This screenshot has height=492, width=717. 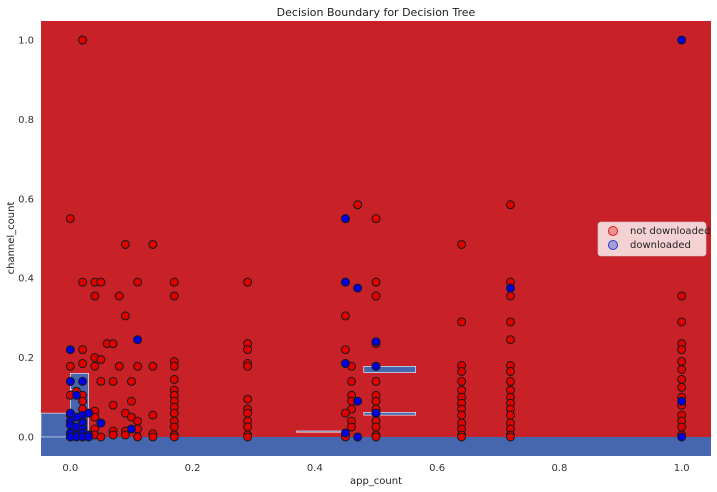 I want to click on legend-label-downloaded: downloaded, so click(x=660, y=245).